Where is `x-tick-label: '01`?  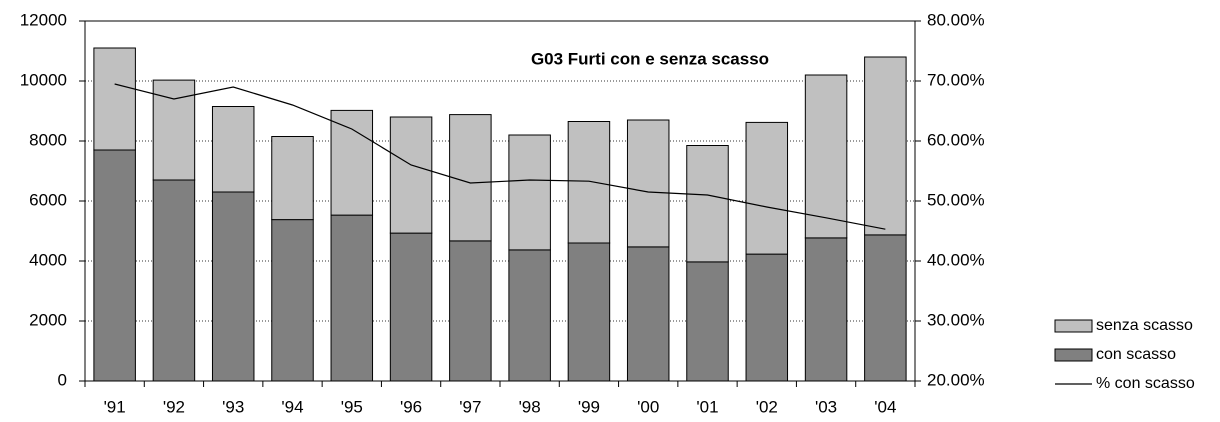 x-tick-label: '01 is located at coordinates (707, 406).